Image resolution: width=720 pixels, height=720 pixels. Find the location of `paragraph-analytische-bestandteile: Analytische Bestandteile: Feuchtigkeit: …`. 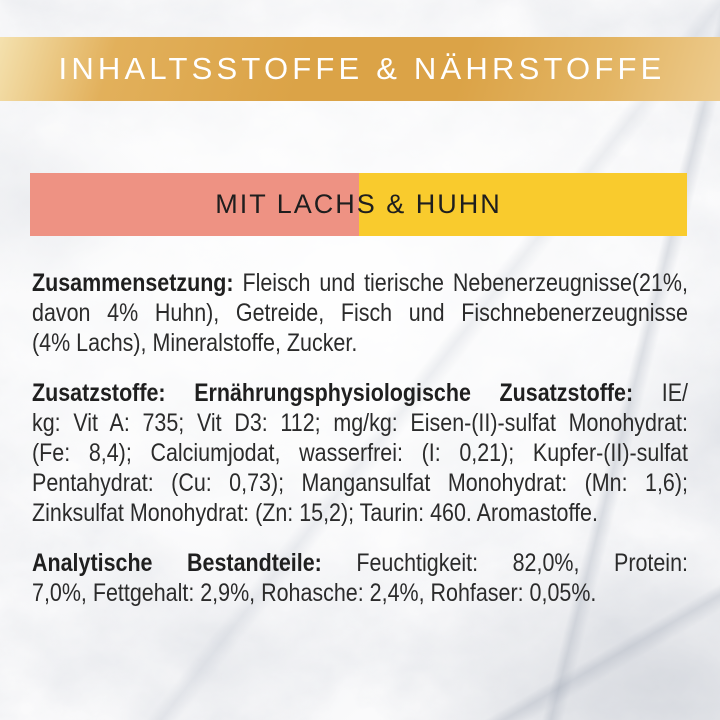

paragraph-analytische-bestandteile: Analytische Bestandteile: Feuchtigkeit: … is located at coordinates (360, 578).